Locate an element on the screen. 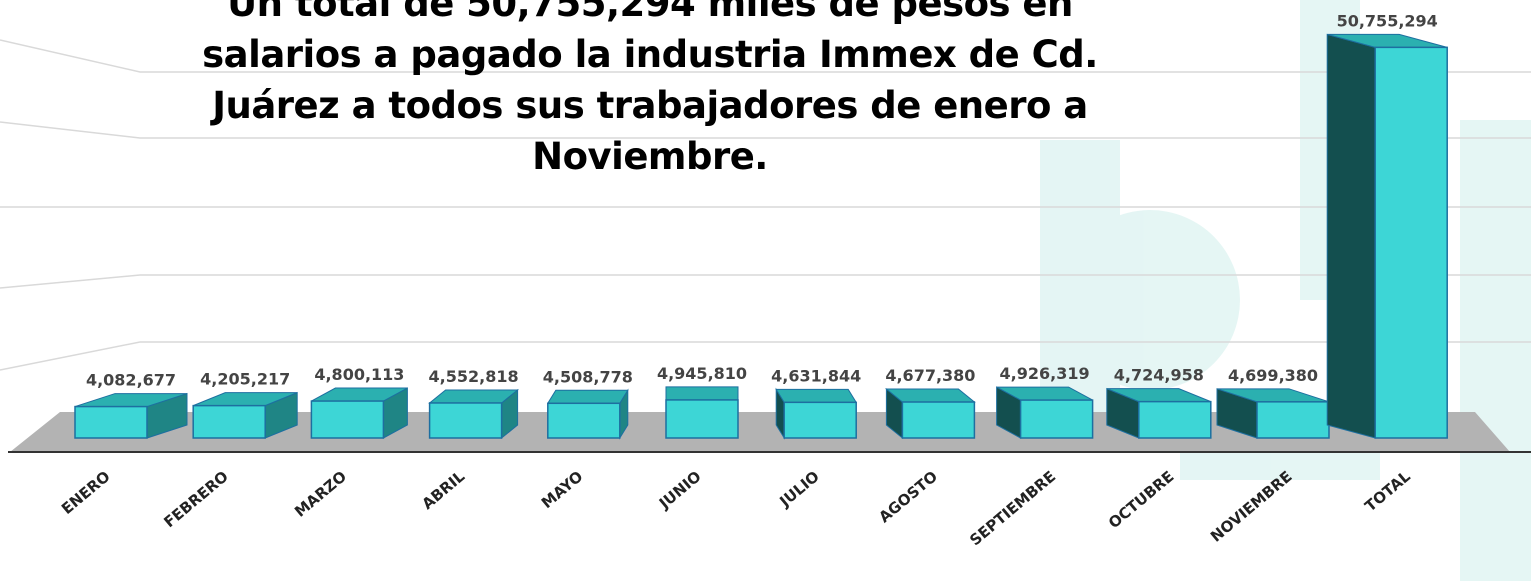 The height and width of the screenshot is (581, 1531). x-tick-label: JUNIO is located at coordinates (680, 490).